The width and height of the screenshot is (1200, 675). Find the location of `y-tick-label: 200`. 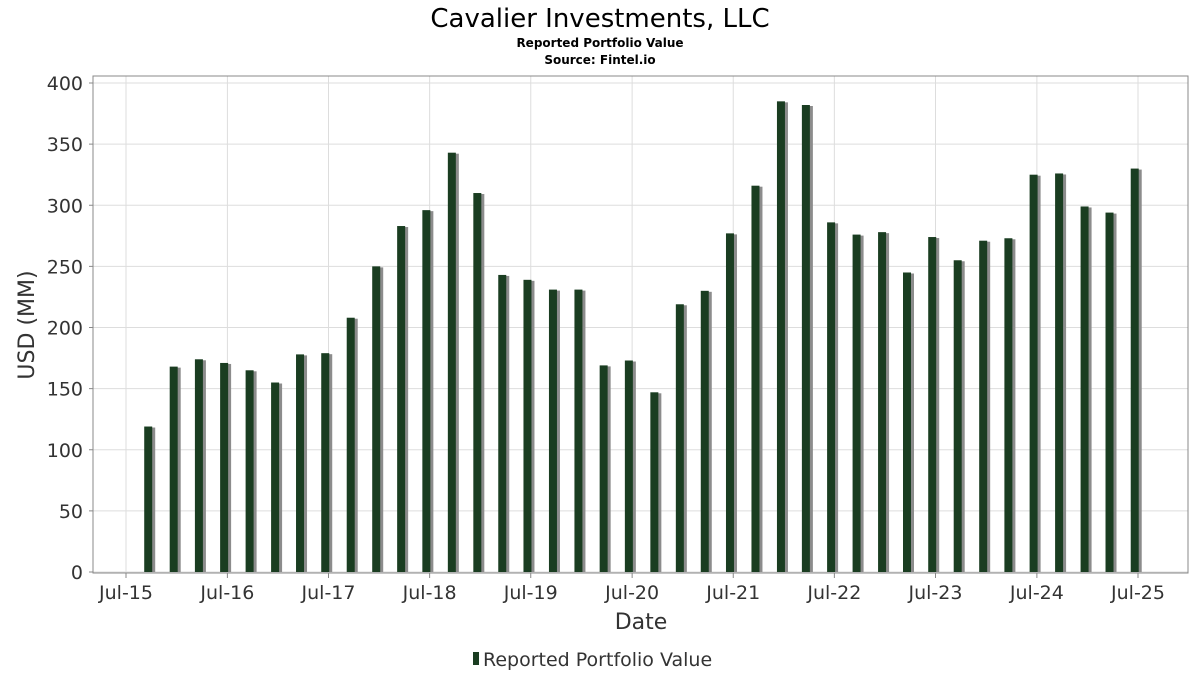

y-tick-label: 200 is located at coordinates (65, 329).